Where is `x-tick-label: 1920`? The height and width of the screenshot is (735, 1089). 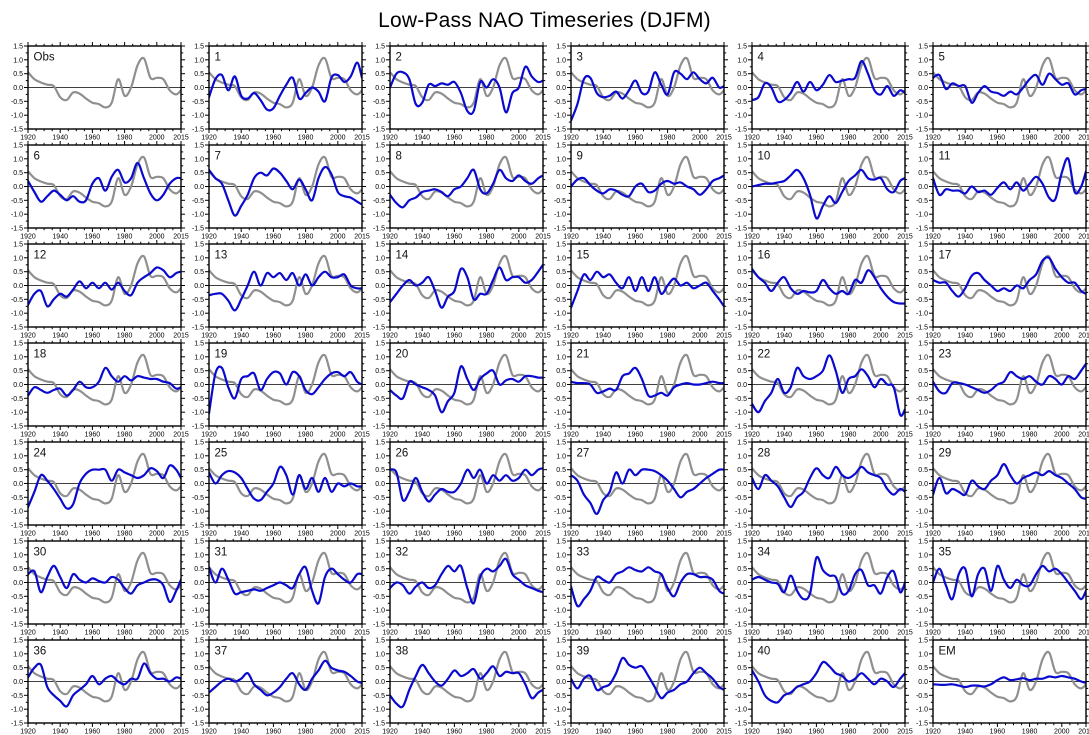
x-tick-label: 1920 is located at coordinates (390, 435).